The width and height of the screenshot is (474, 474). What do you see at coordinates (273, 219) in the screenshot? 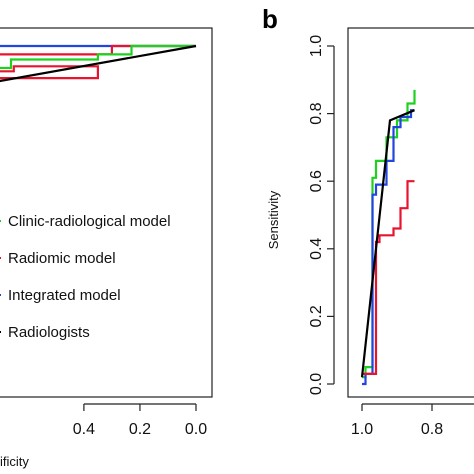
I see `panel-b-y-label: Sensitivity` at bounding box center [273, 219].